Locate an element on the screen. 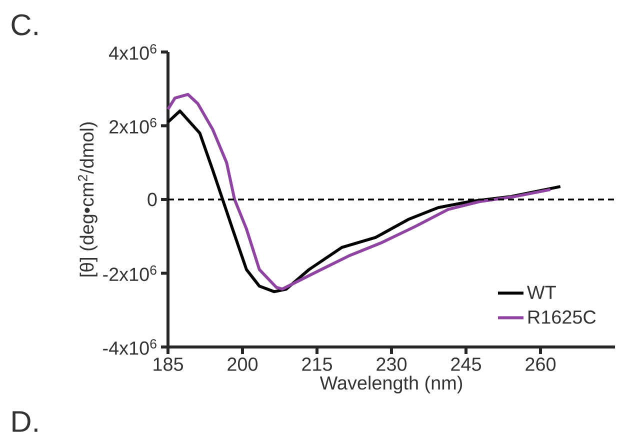 The height and width of the screenshot is (434, 620). y-tick-label: 4x10$^{6}$ is located at coordinates (132, 52).